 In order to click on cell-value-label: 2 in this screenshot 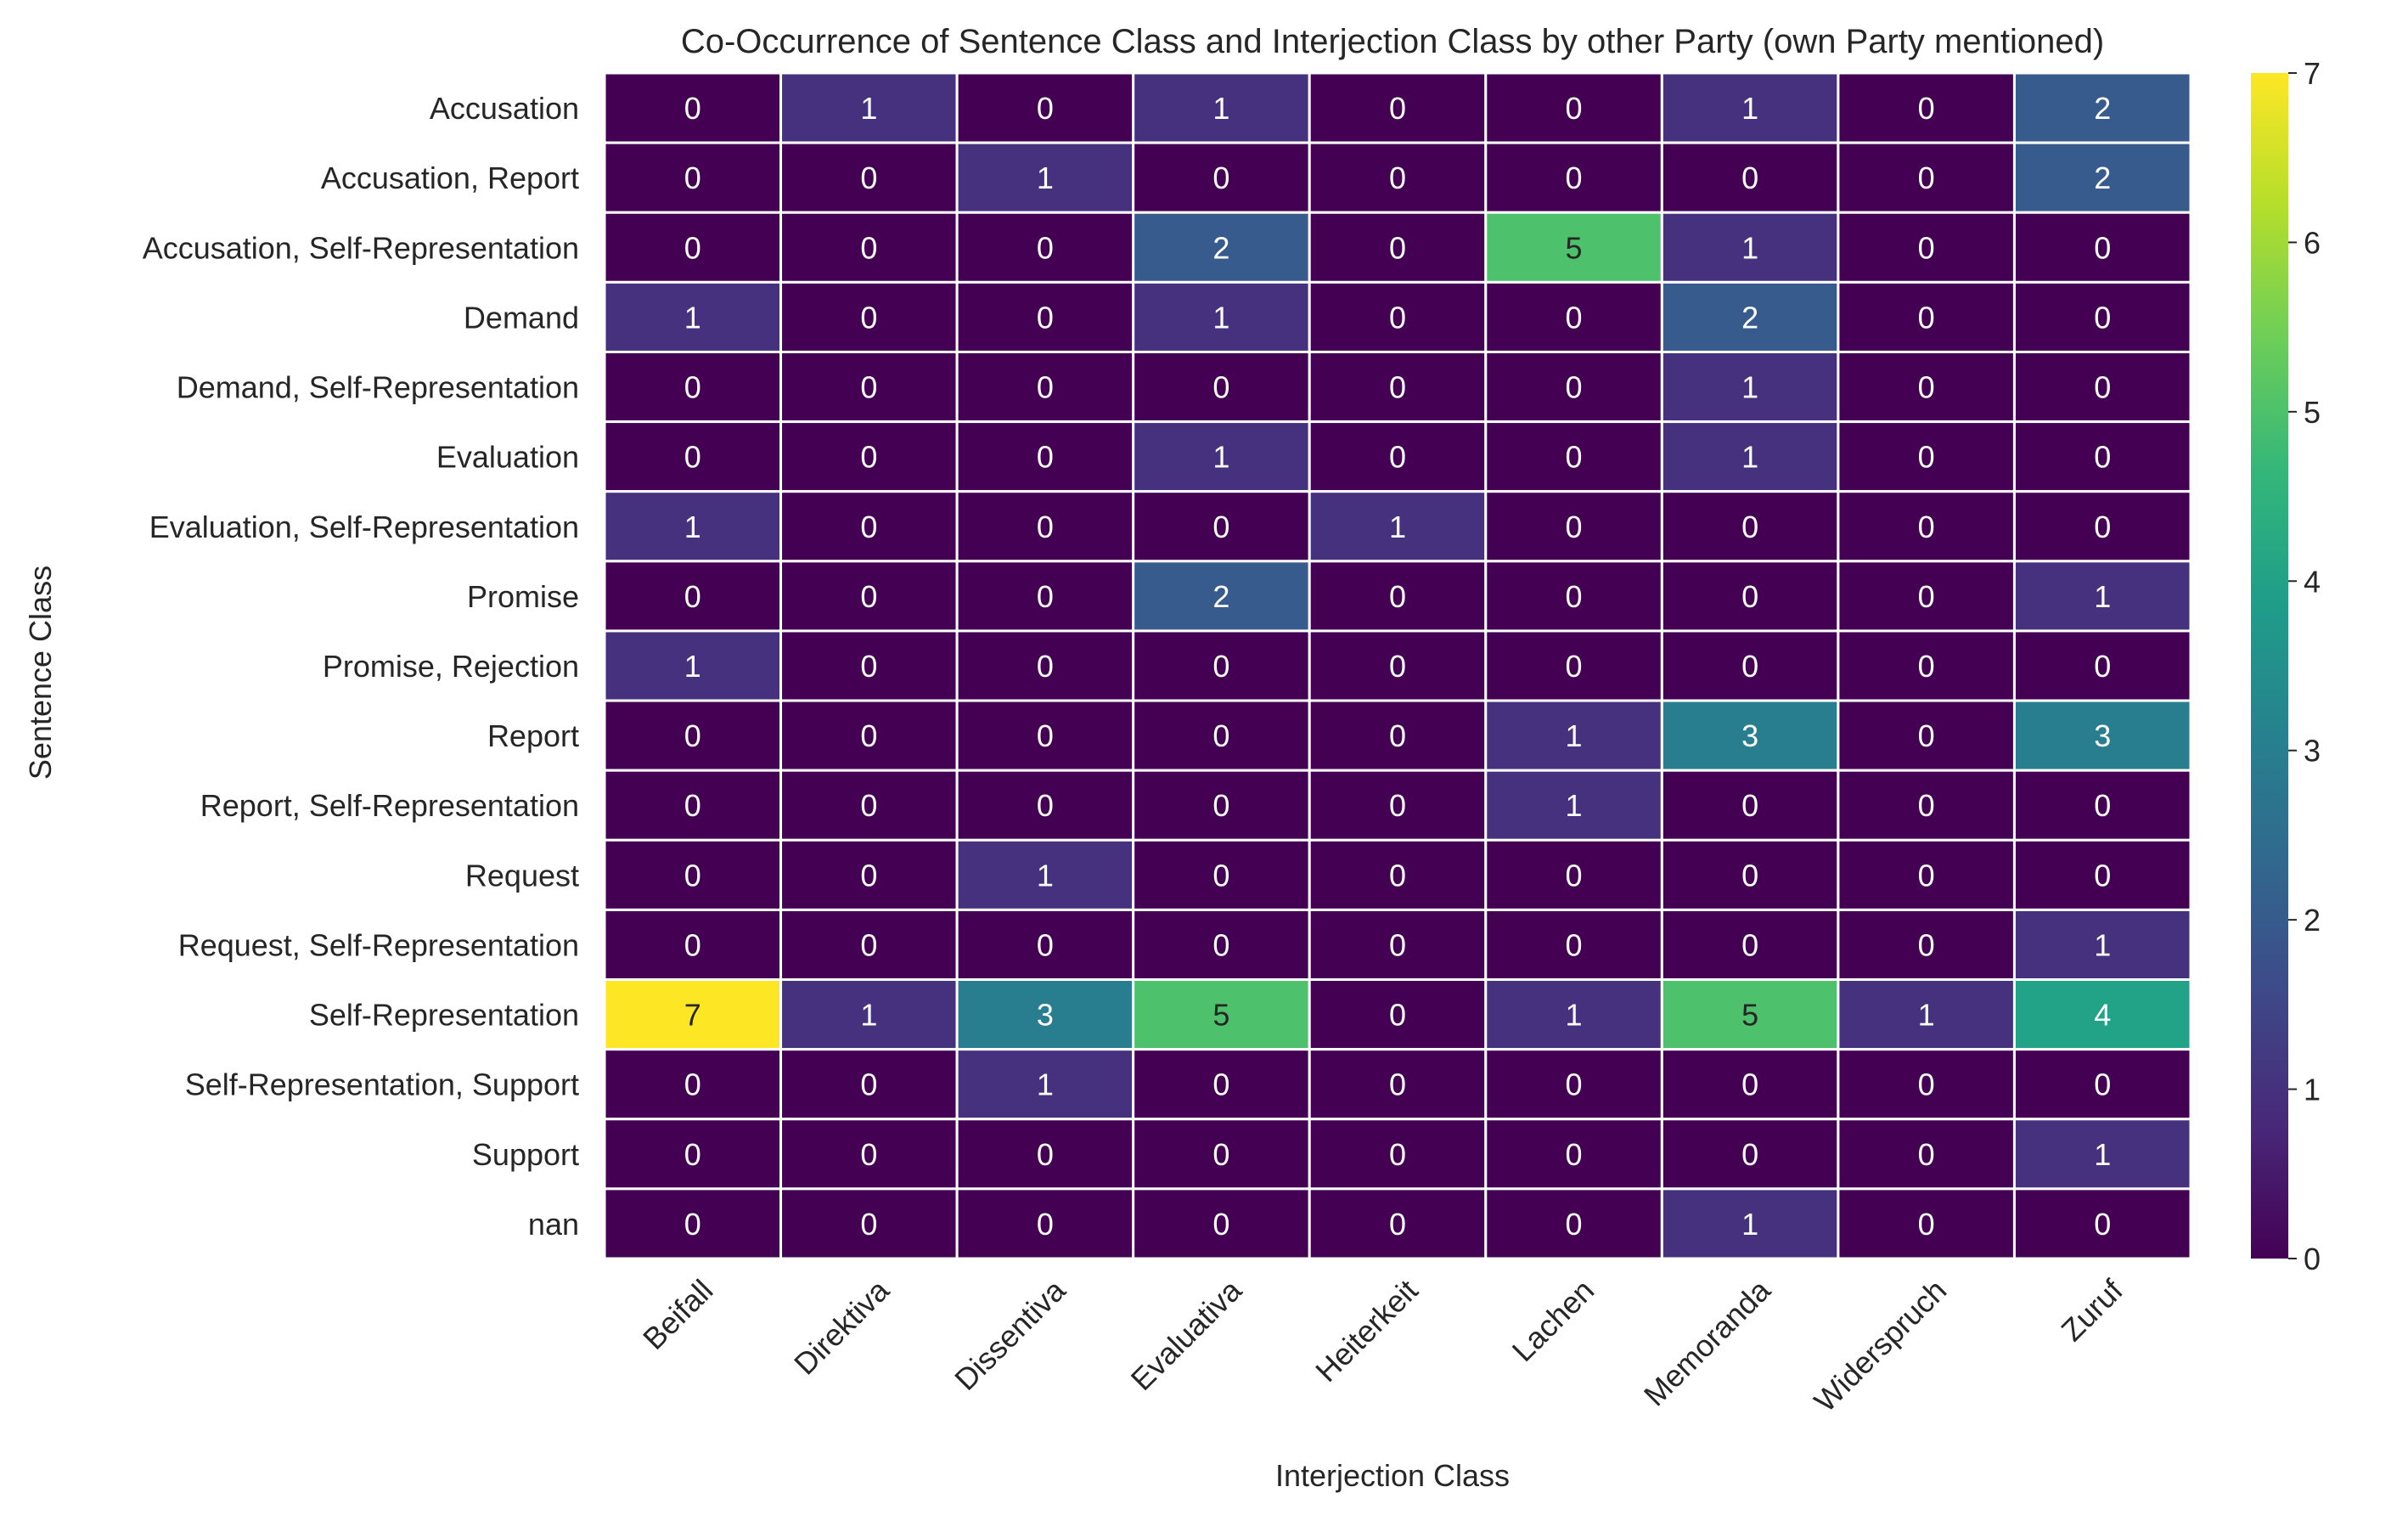, I will do `click(1749, 317)`.